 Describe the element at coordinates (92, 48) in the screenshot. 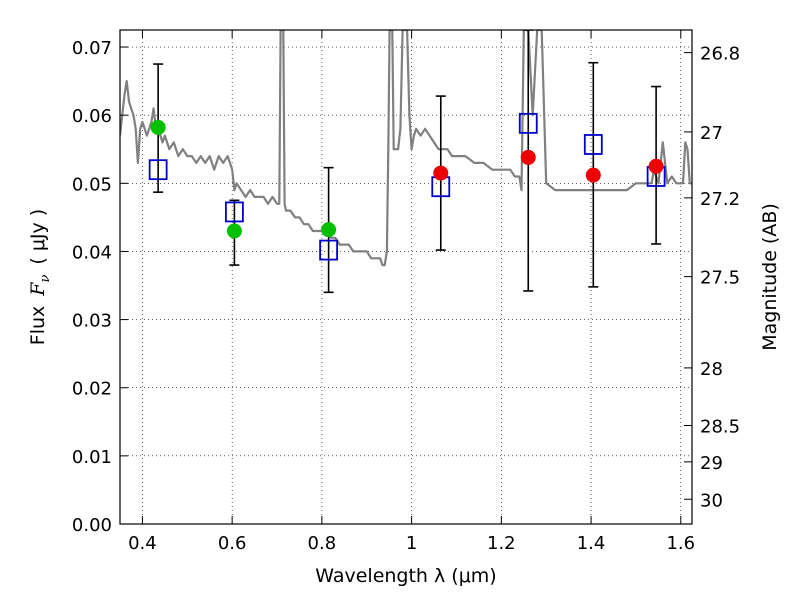

I see `y-tick-label: 0.07` at that location.